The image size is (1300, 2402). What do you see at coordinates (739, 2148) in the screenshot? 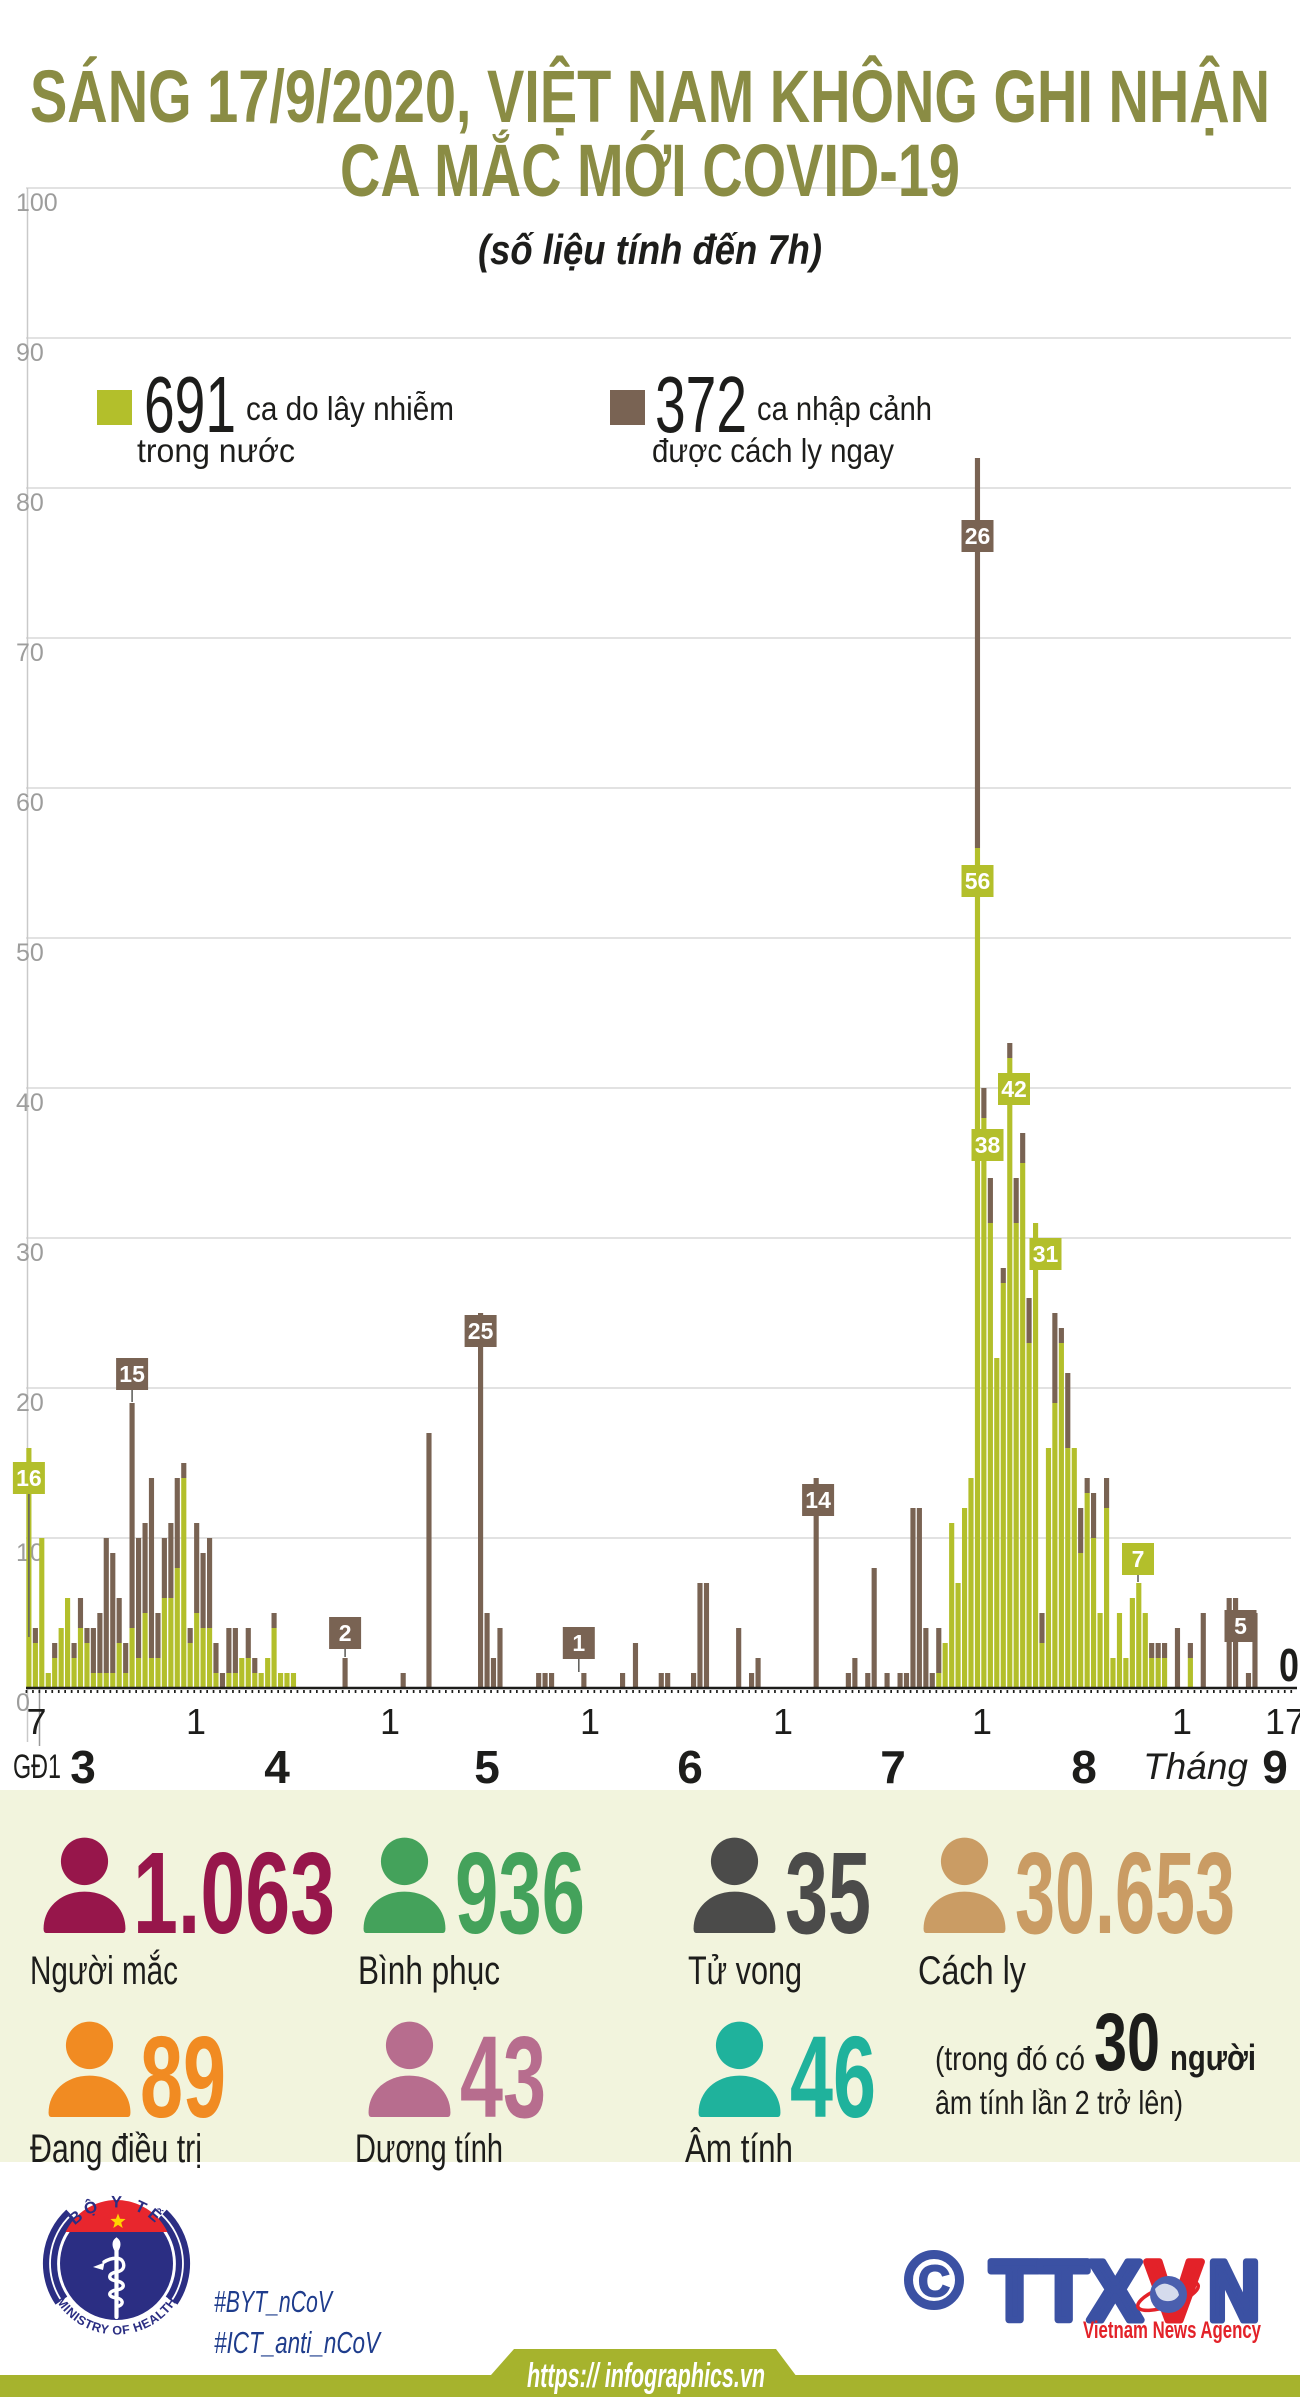
I see `svg-text: Âm tính` at bounding box center [739, 2148].